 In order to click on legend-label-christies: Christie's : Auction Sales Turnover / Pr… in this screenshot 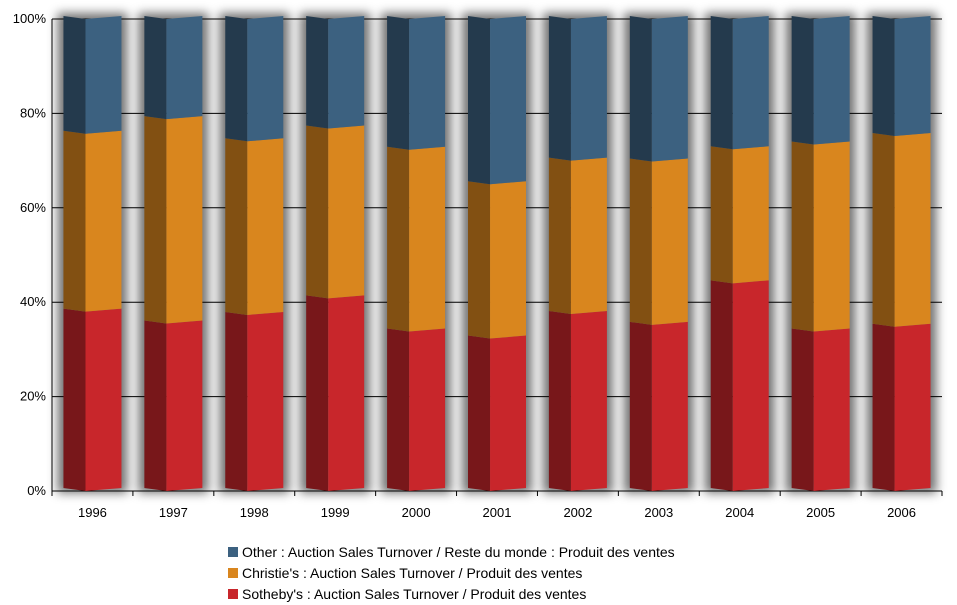, I will do `click(412, 572)`.